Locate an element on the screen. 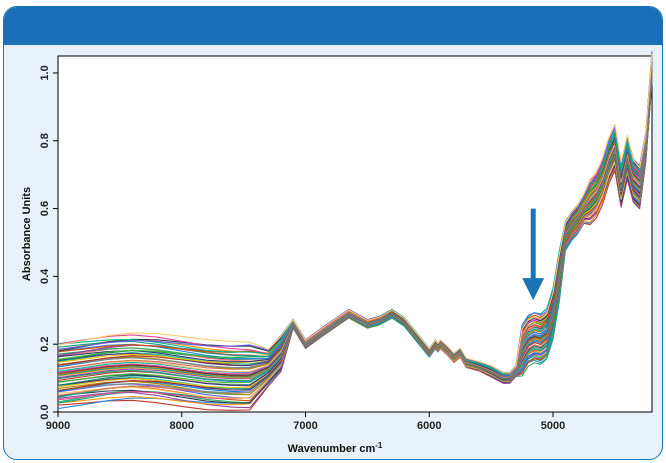  y-tick-label: 0.6 is located at coordinates (45, 208).